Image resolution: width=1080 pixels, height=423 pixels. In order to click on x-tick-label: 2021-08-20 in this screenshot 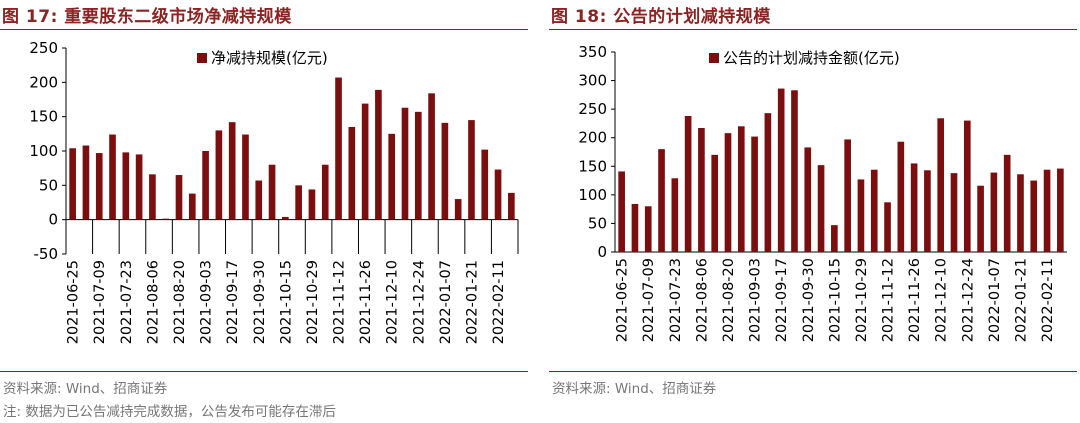, I will do `click(180, 302)`.